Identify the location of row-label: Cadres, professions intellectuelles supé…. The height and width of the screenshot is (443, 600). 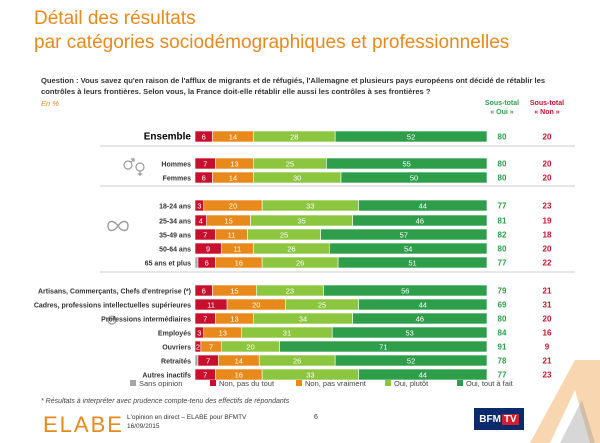
(112, 306).